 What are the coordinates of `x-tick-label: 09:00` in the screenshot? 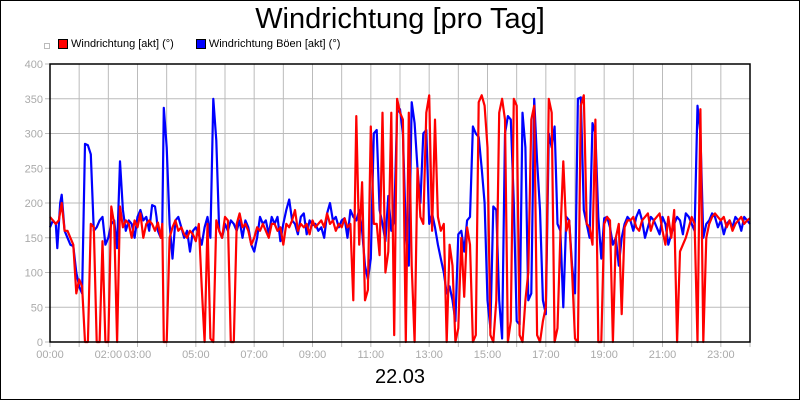 It's located at (313, 355).